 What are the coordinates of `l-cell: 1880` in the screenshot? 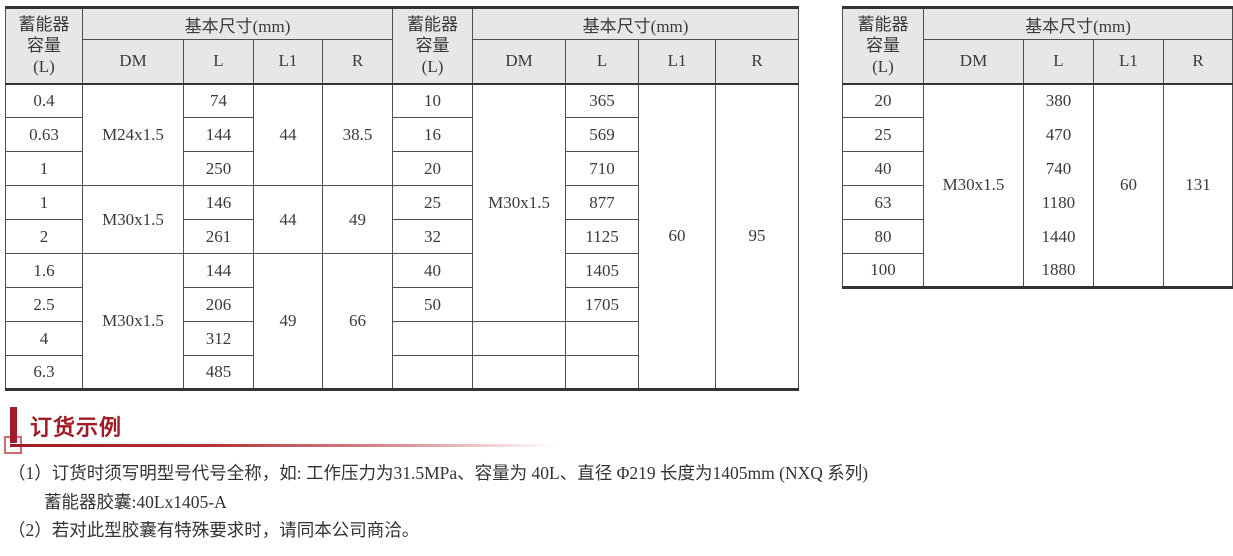 It's located at (1058, 270).